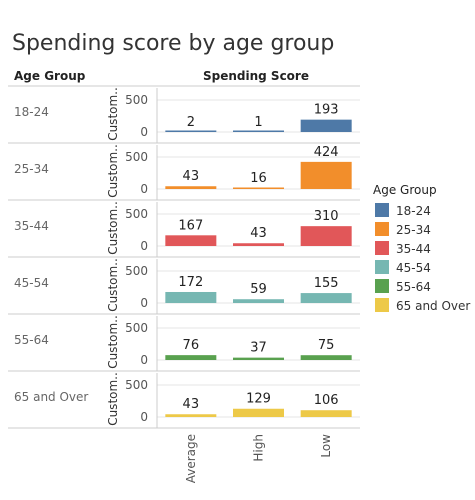 This screenshot has width=475, height=500. Describe the element at coordinates (413, 249) in the screenshot. I see `legend-label: 35-44` at that location.